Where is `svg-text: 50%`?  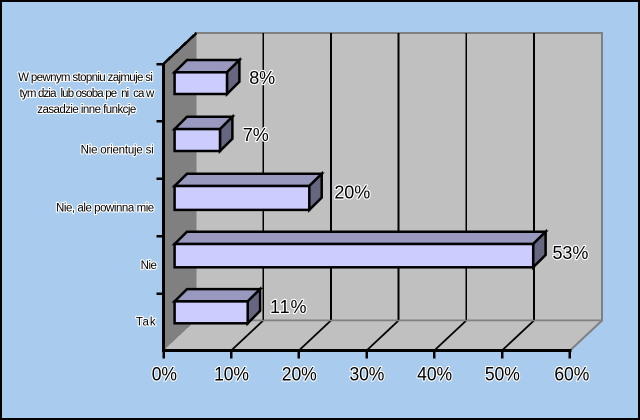
svg-text: 50% is located at coordinates (502, 374).